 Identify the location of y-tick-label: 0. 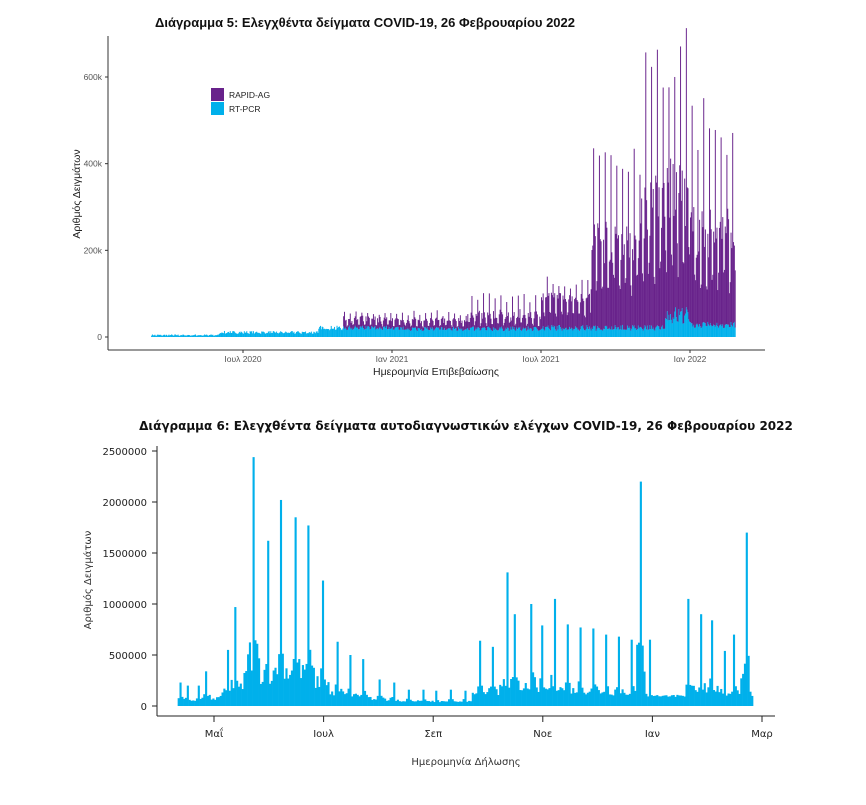
(144, 707).